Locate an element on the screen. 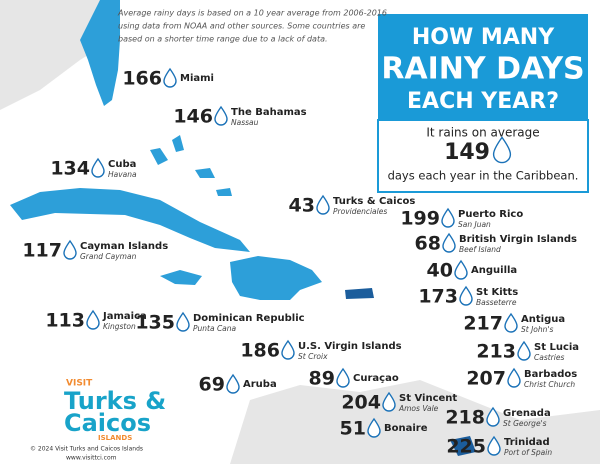 This screenshot has height=464, width=600. rain-days: 135 is located at coordinates (155, 323).